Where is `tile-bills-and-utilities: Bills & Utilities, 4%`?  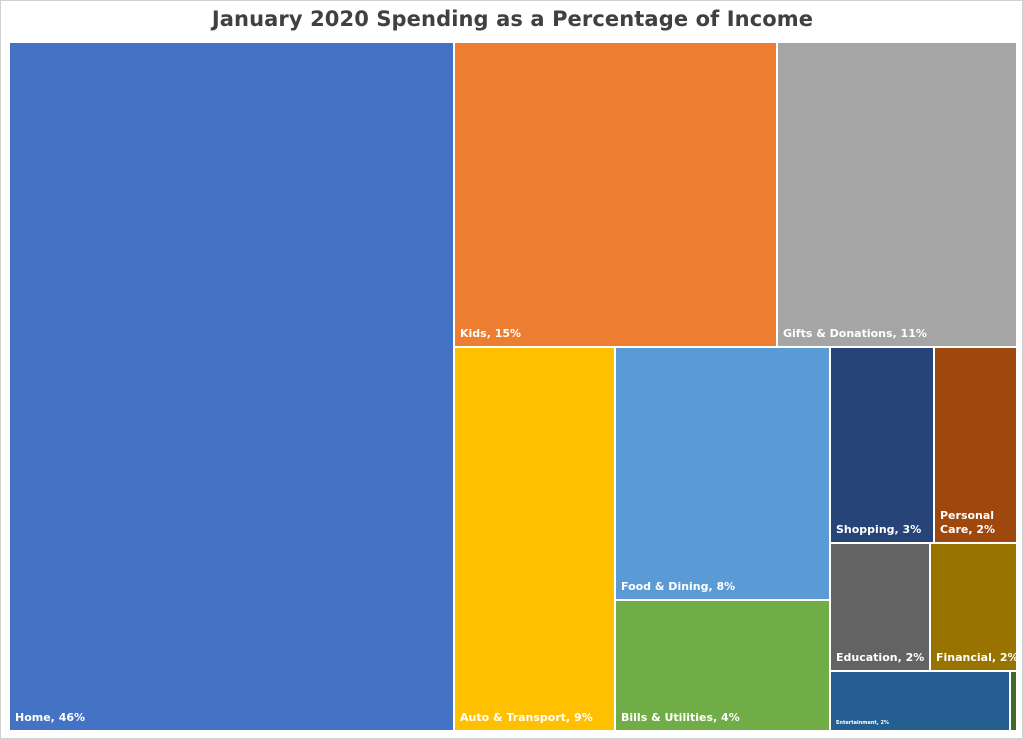 tile-bills-and-utilities: Bills & Utilities, 4% is located at coordinates (723, 666).